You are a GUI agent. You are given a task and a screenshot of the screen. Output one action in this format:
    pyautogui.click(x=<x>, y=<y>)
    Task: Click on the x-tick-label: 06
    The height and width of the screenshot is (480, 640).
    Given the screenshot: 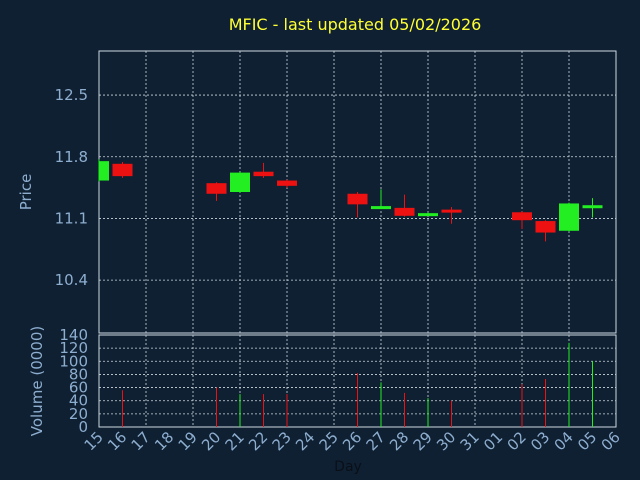 What is the action you would take?
    pyautogui.click(x=611, y=441)
    